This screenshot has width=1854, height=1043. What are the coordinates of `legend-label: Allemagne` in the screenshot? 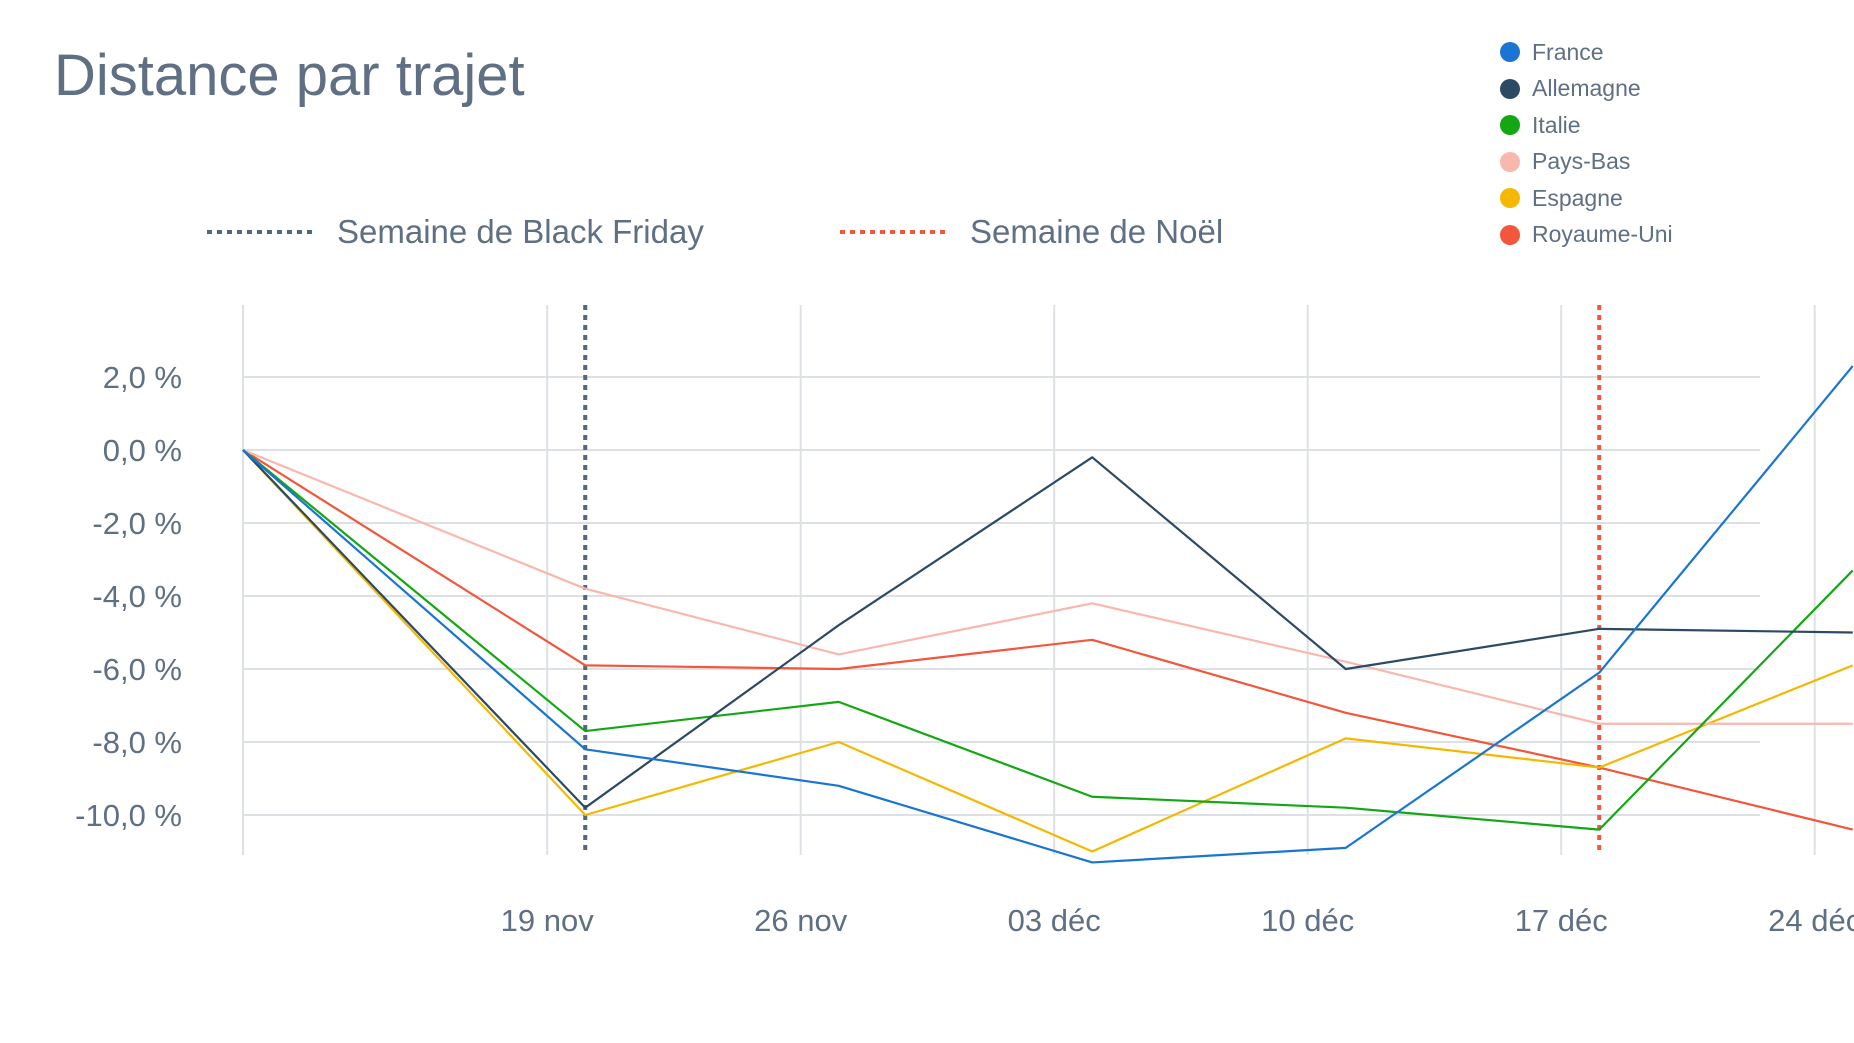 It's located at (1586, 88).